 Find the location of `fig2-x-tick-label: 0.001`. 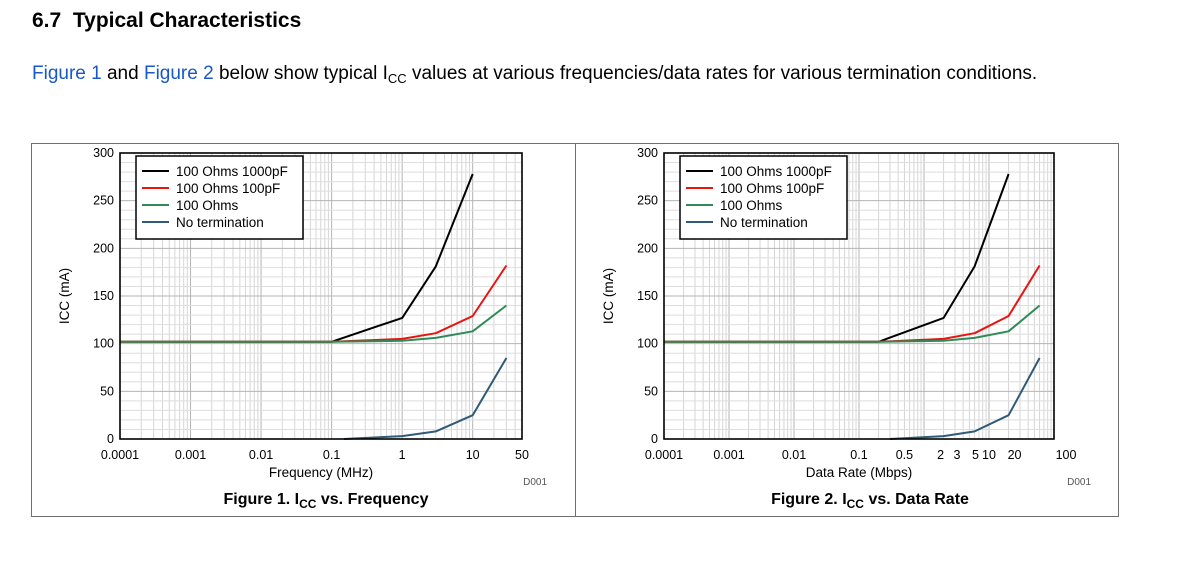

fig2-x-tick-label: 0.001 is located at coordinates (728, 455).